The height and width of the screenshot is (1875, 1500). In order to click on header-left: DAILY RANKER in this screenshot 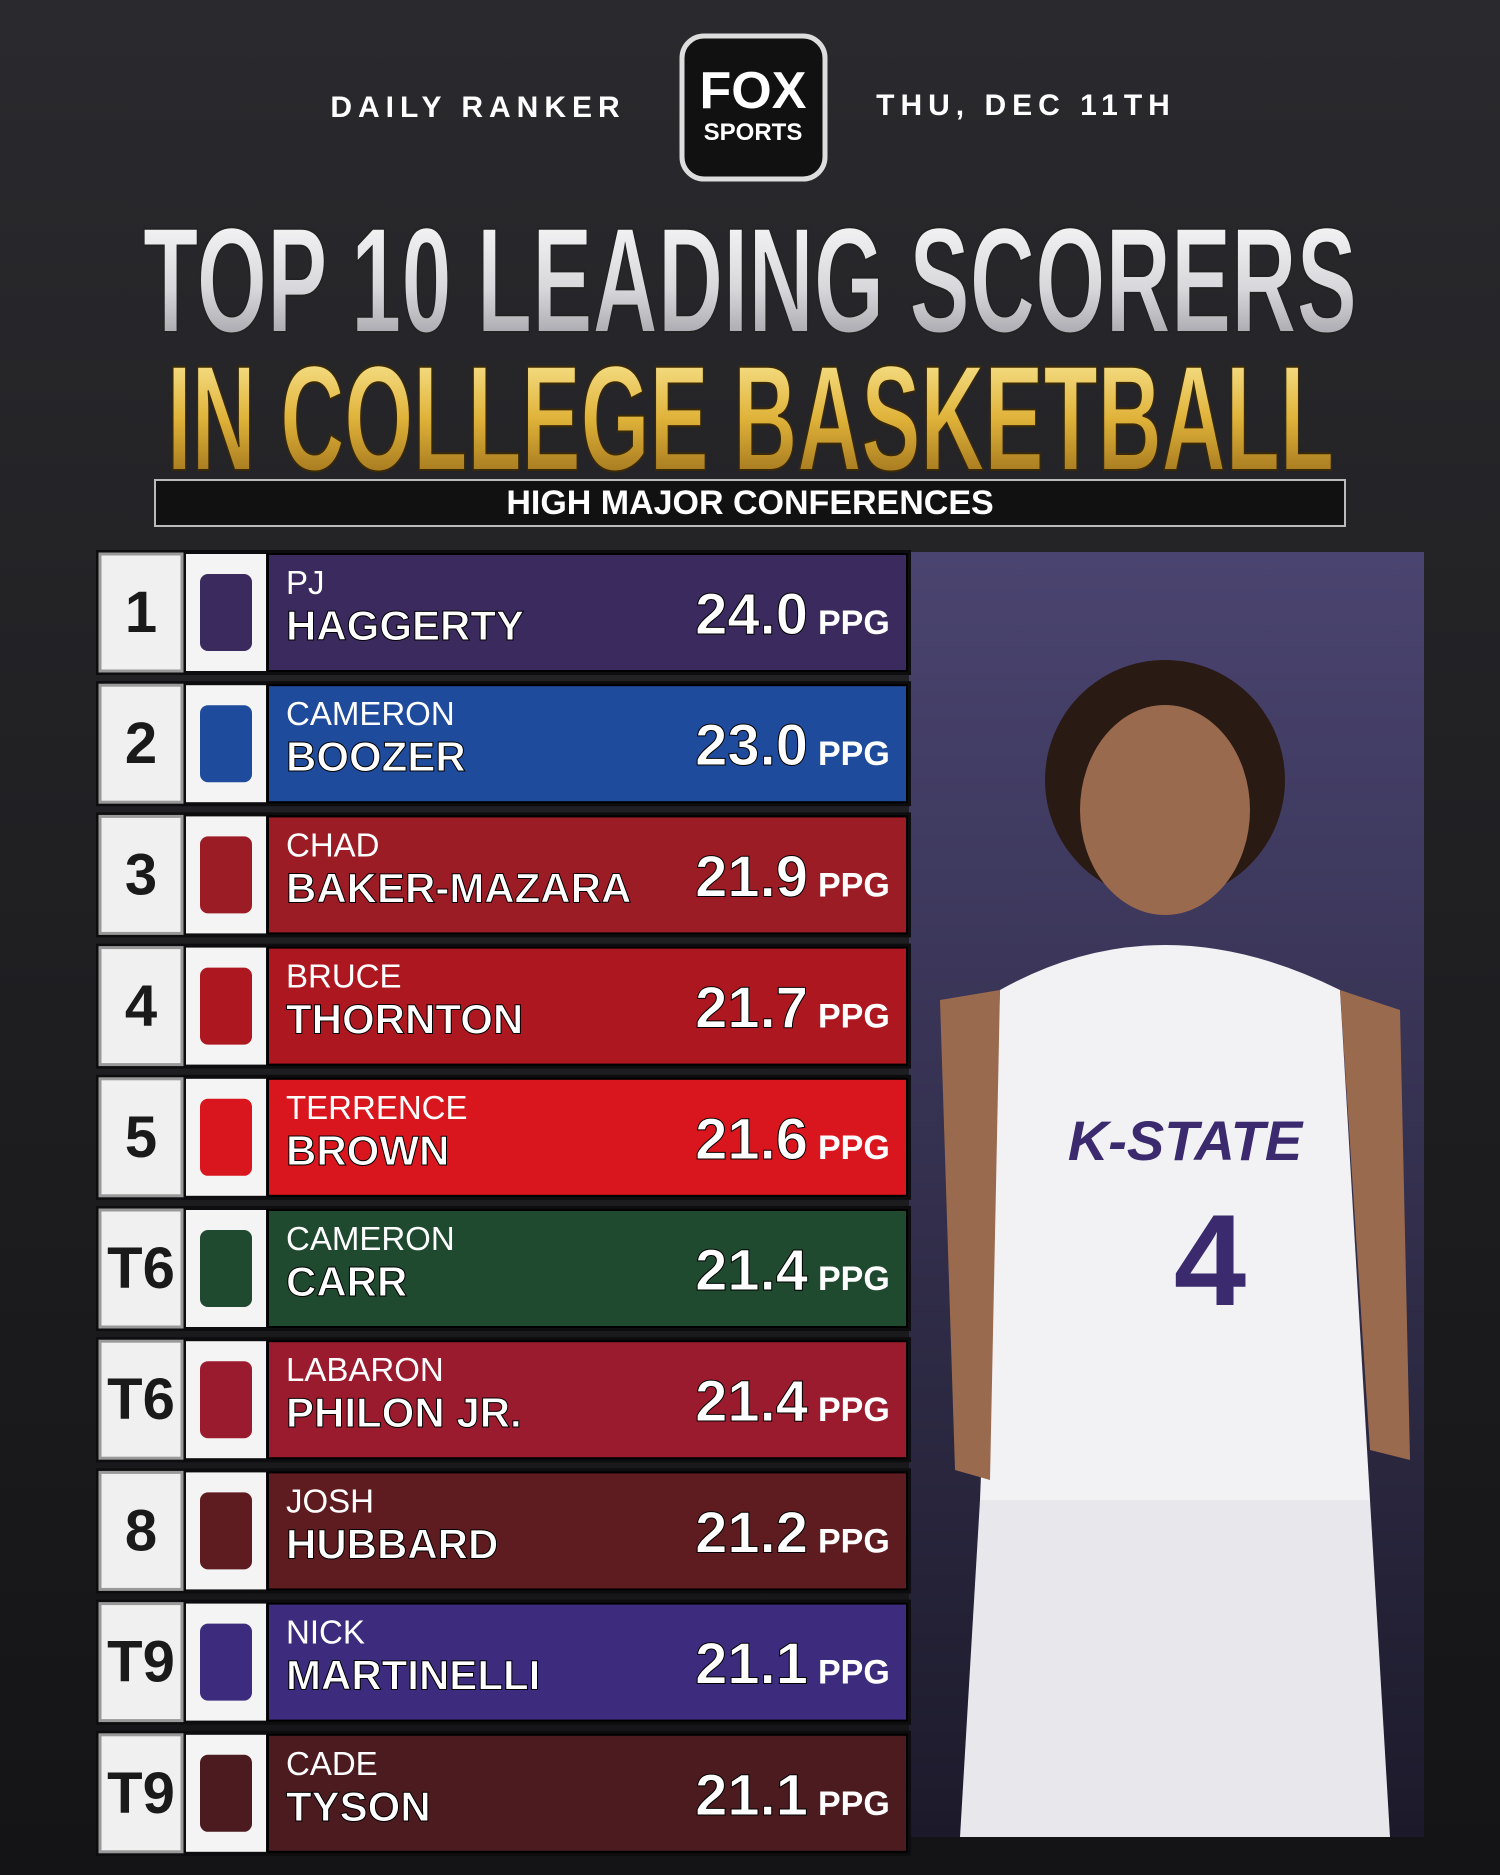, I will do `click(477, 107)`.